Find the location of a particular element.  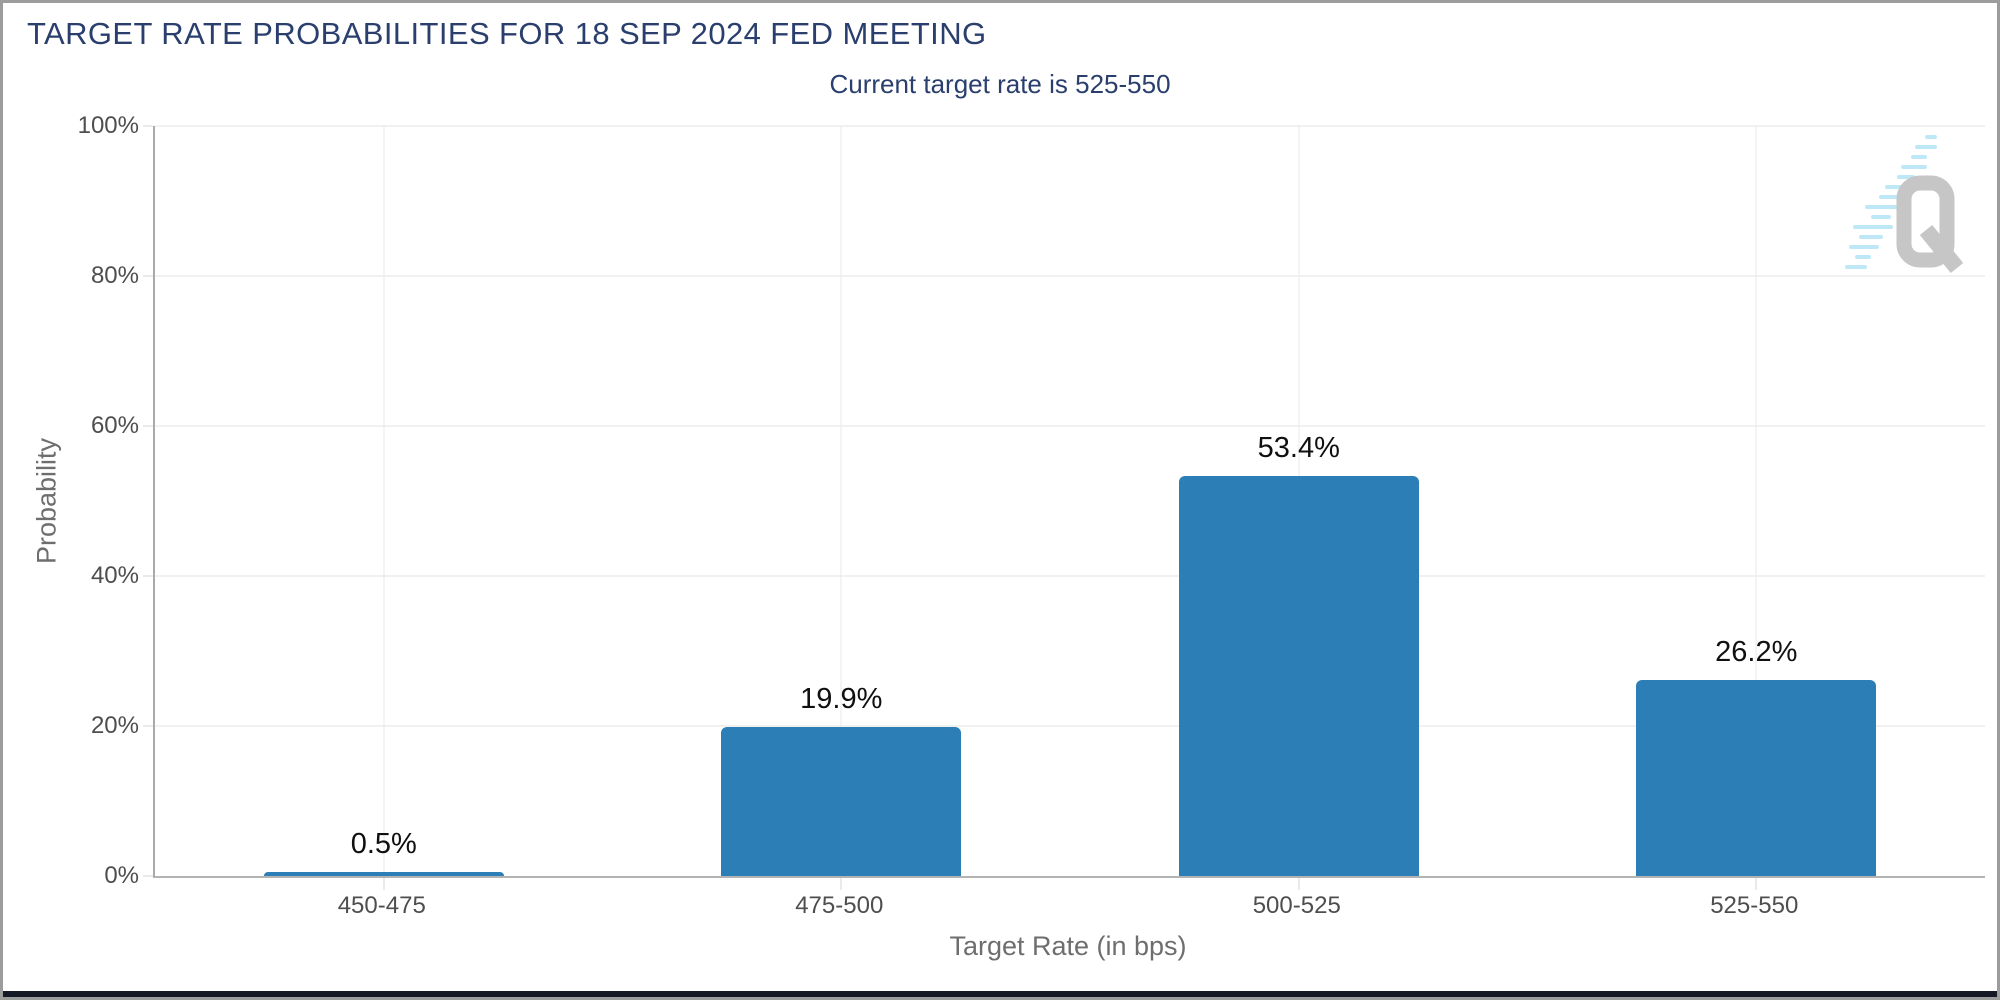

x-tick-label: 525-550 is located at coordinates (1754, 905).